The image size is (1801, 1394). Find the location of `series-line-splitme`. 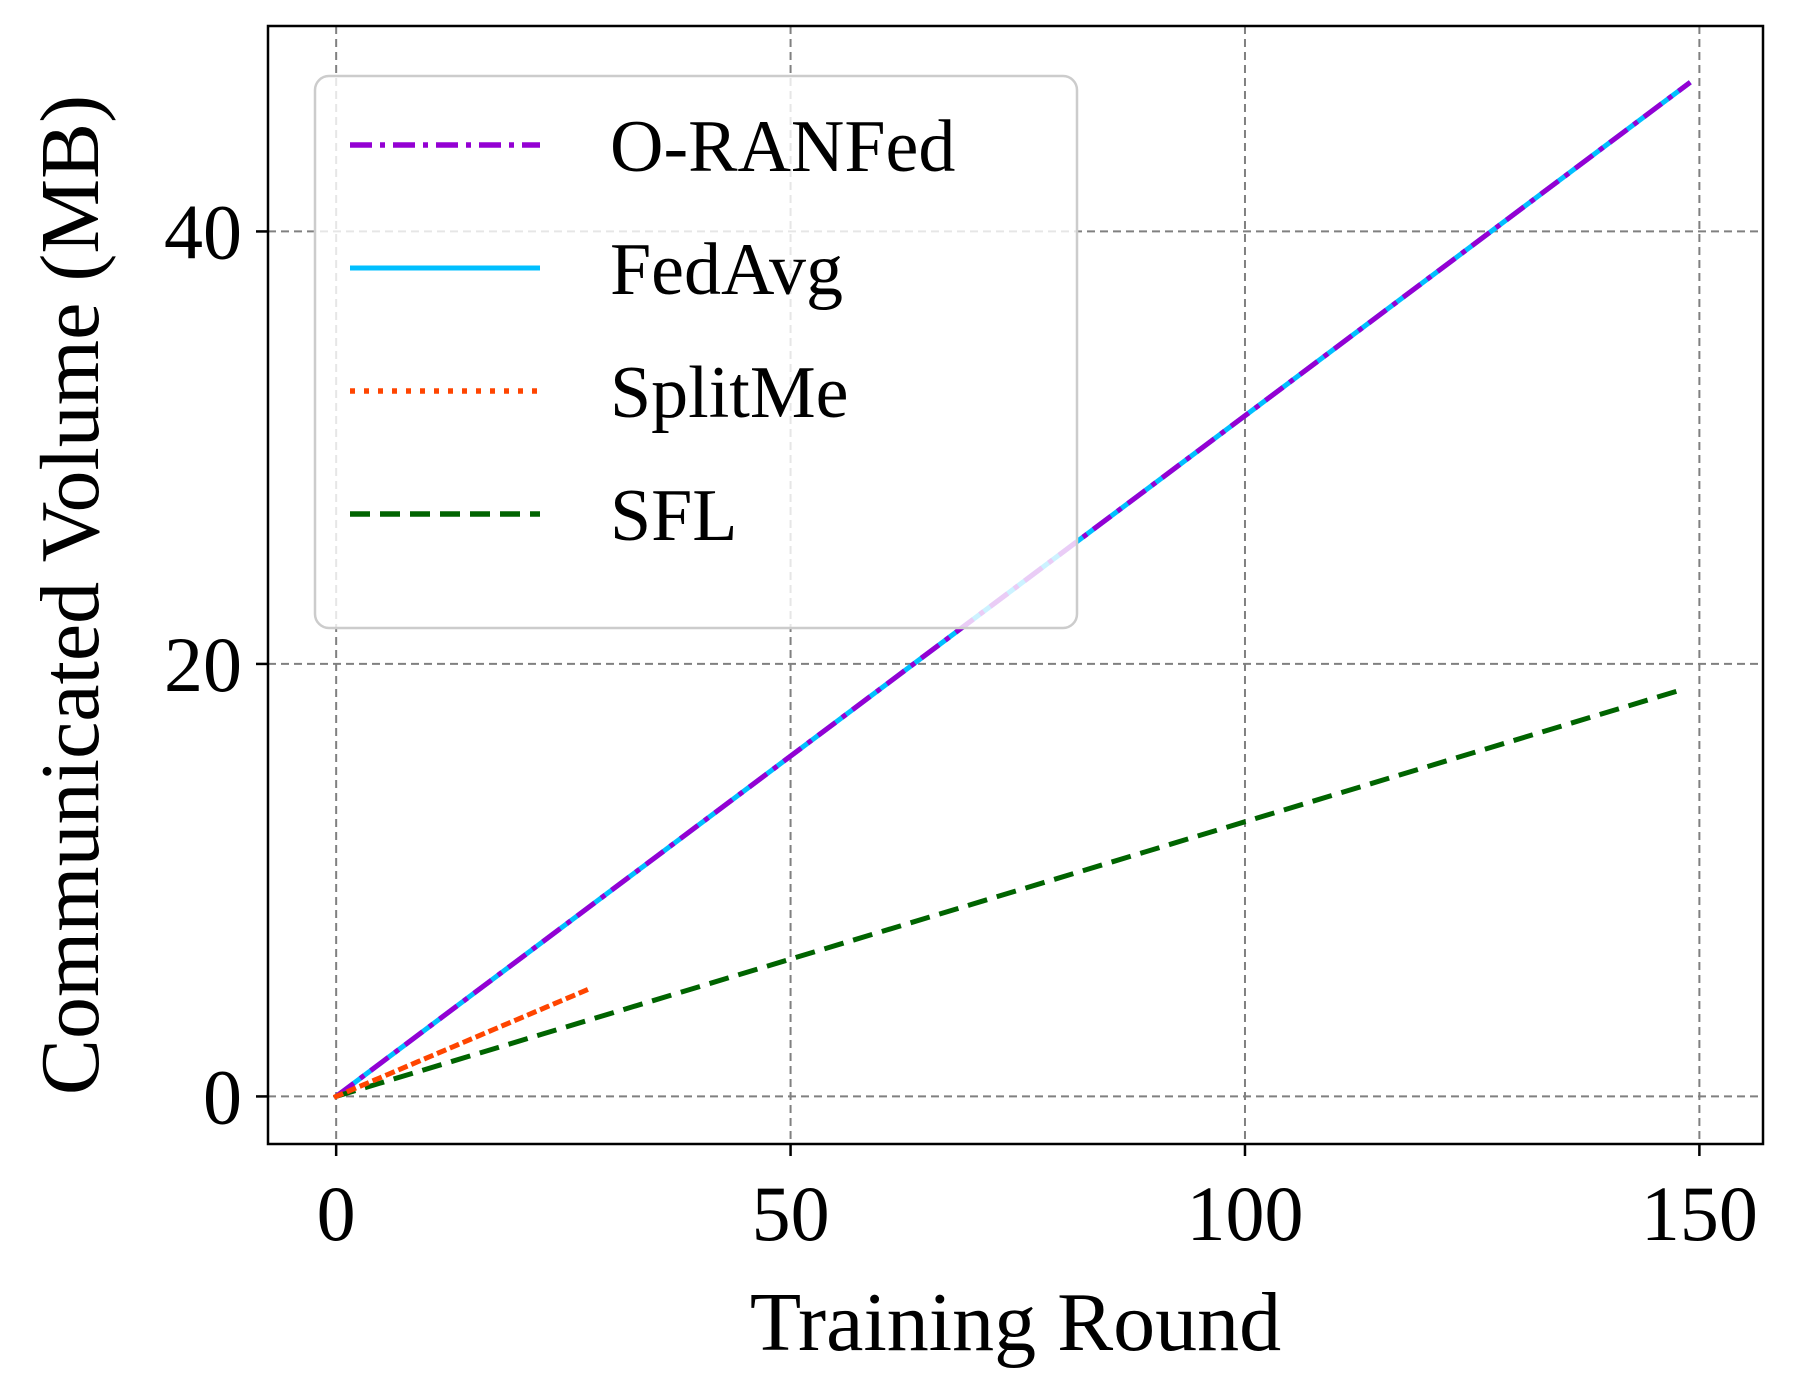

series-line-splitme is located at coordinates (463, 1042).